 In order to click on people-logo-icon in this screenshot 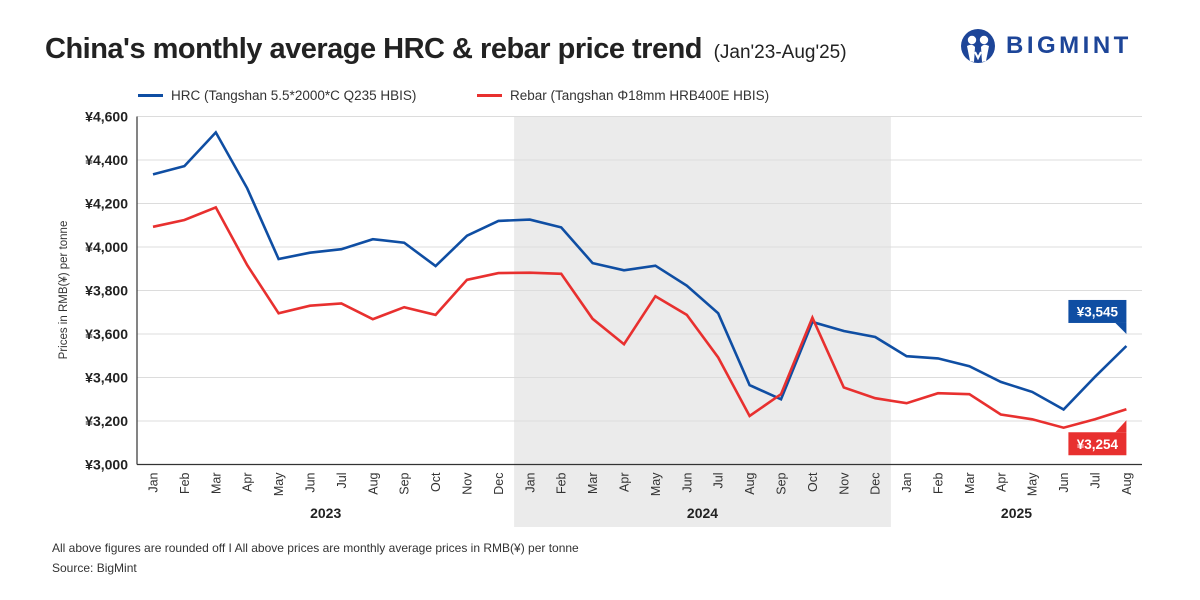, I will do `click(978, 46)`.